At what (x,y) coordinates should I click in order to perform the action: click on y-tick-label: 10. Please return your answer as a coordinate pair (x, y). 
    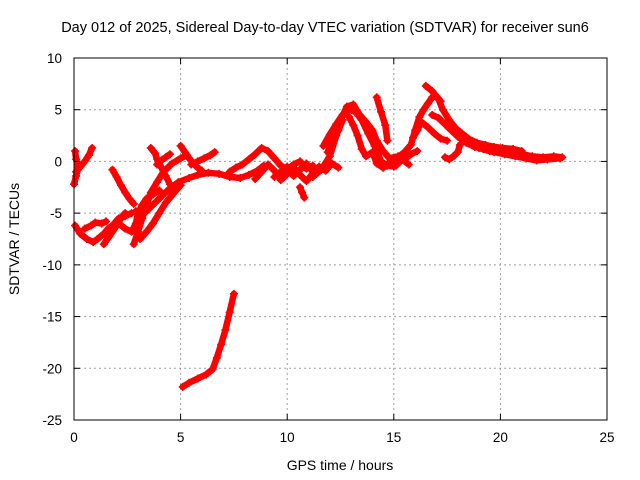
    Looking at the image, I should click on (54, 58).